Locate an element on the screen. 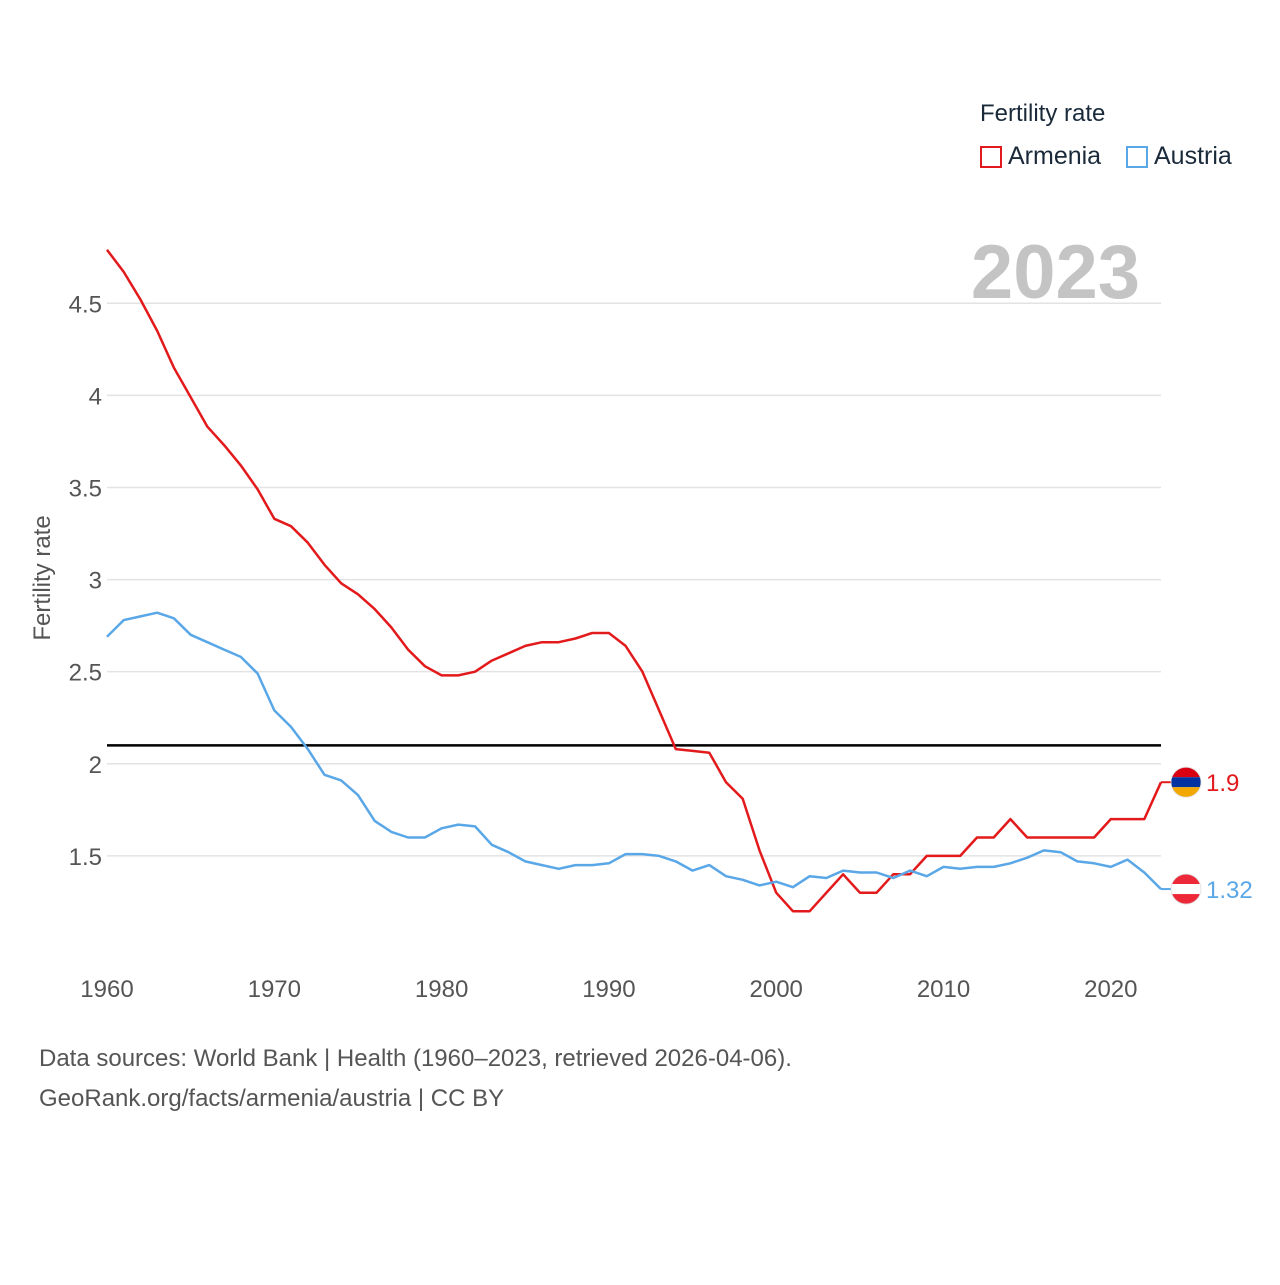 The image size is (1280, 1285). y-tick-label: 3.5 is located at coordinates (85, 488).